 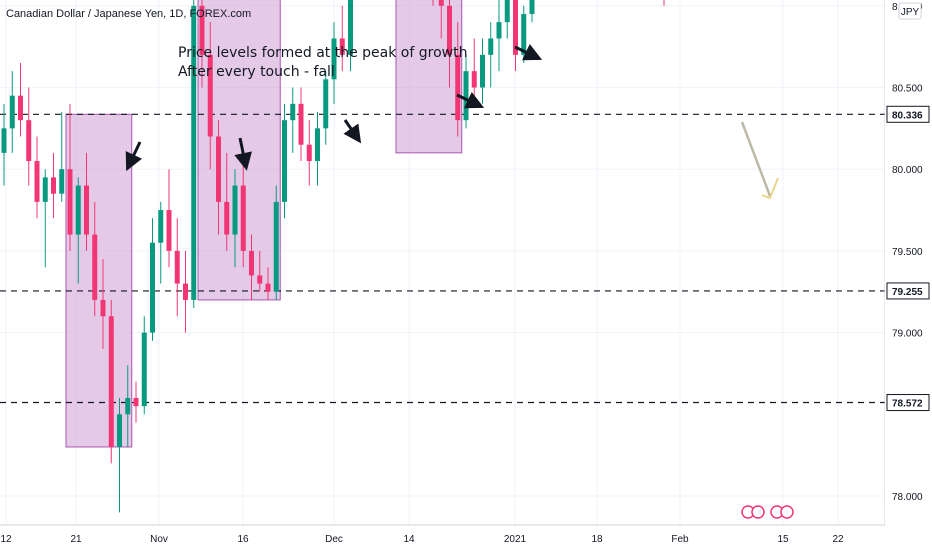 What do you see at coordinates (99, 280) in the screenshot?
I see `highlight-zone` at bounding box center [99, 280].